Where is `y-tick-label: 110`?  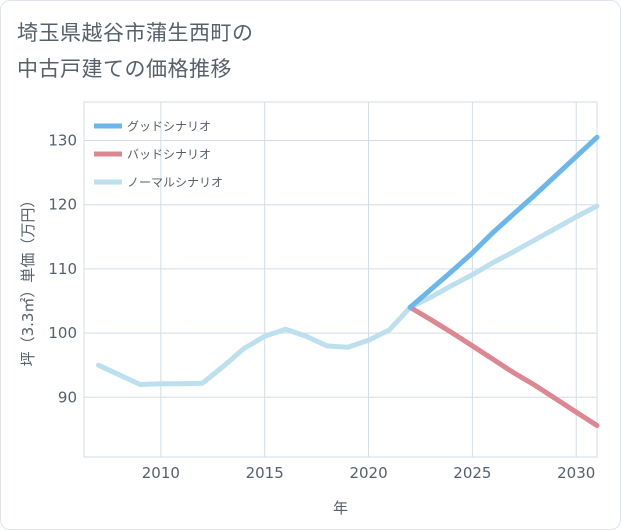 y-tick-label: 110 is located at coordinates (62, 269).